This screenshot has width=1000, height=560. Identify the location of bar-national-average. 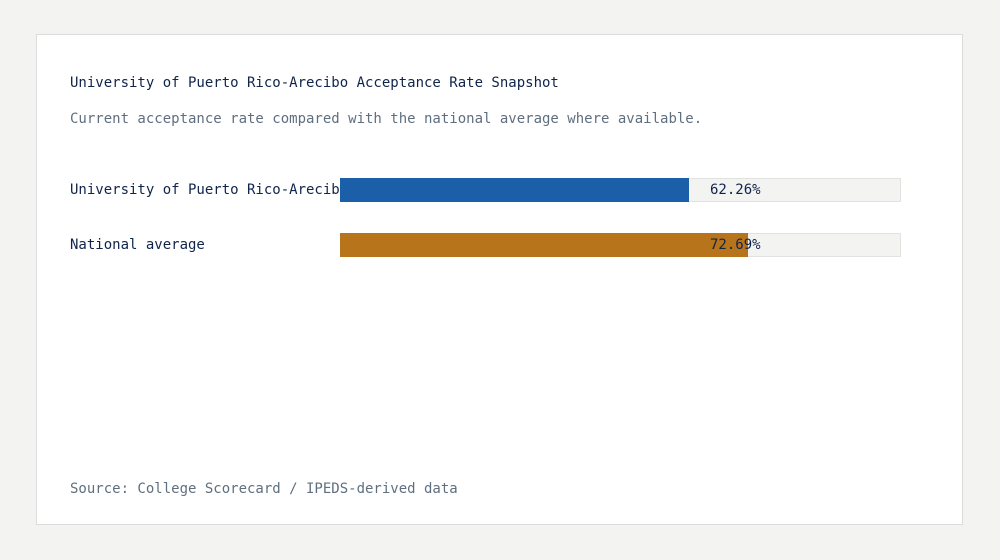
(544, 245).